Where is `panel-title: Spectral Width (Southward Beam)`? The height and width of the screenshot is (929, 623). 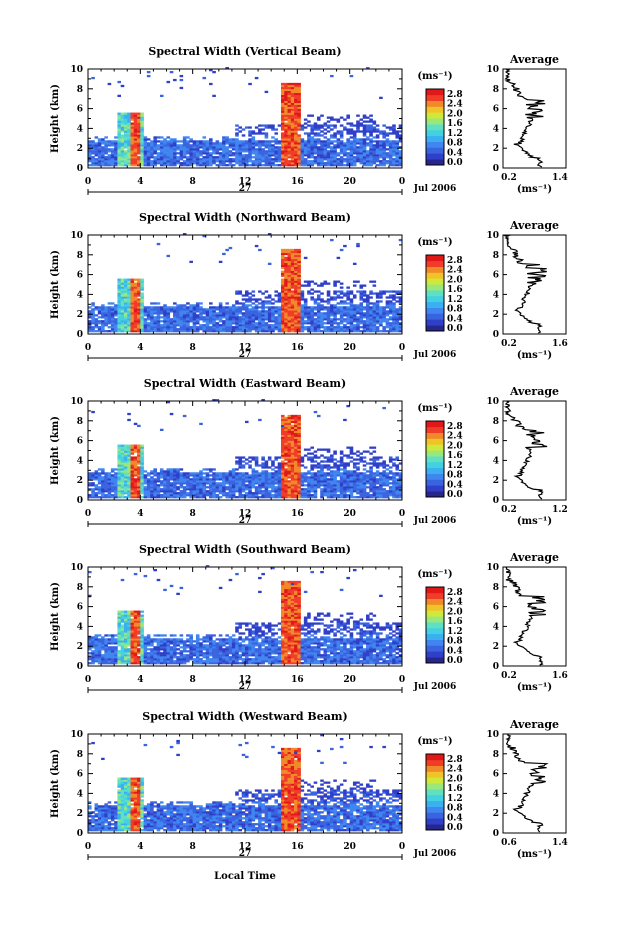
panel-title: Spectral Width (Southward Beam) is located at coordinates (245, 549).